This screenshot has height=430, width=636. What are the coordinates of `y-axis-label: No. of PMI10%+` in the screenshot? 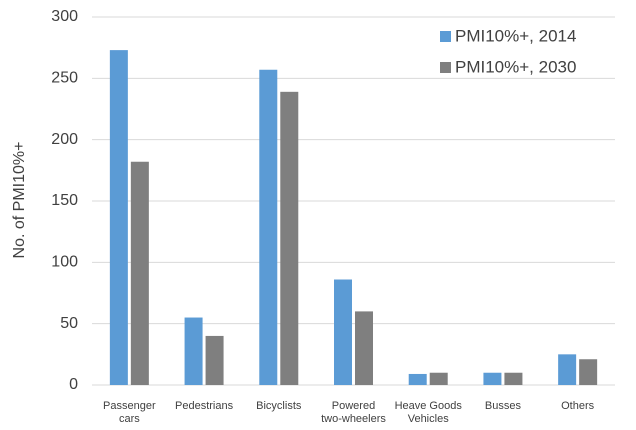 It's located at (19, 200).